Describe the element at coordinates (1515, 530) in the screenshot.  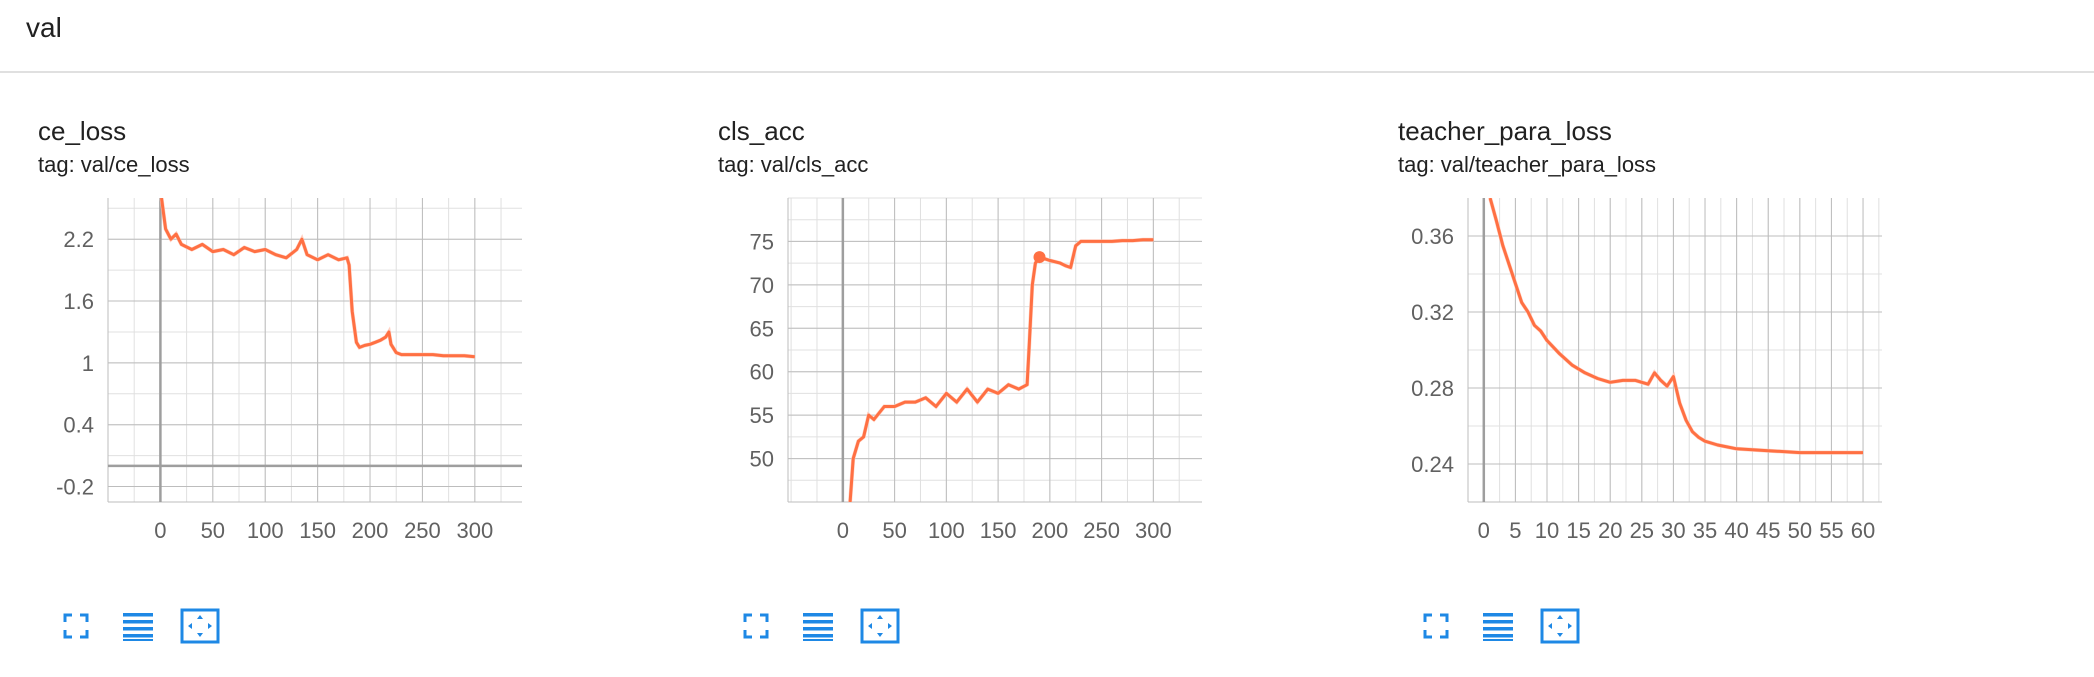
I see `x-tick-label: 5` at that location.